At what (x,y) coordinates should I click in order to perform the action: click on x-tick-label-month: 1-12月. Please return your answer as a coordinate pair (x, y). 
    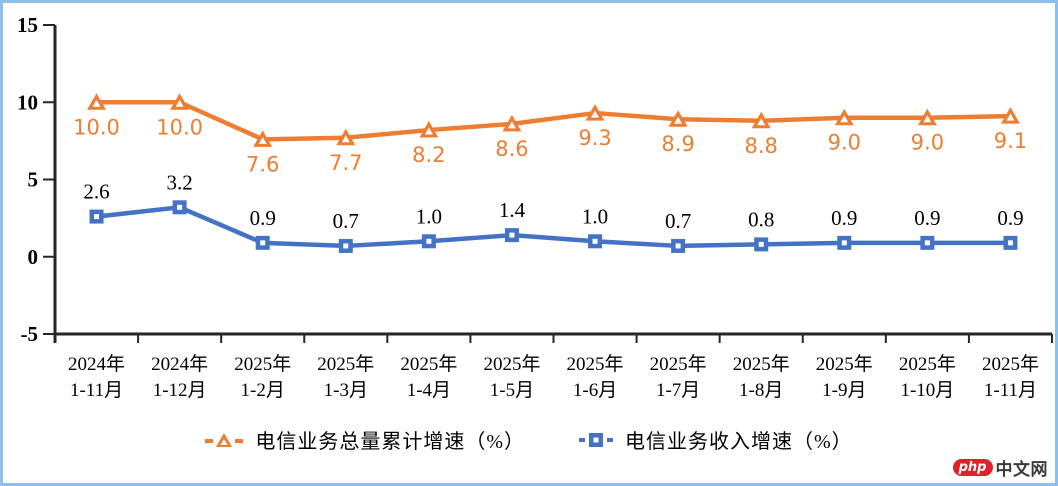
    Looking at the image, I should click on (180, 390).